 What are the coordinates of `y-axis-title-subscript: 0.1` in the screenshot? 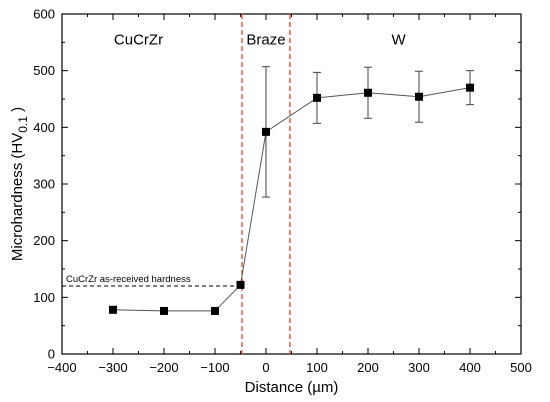 It's located at (23, 124).